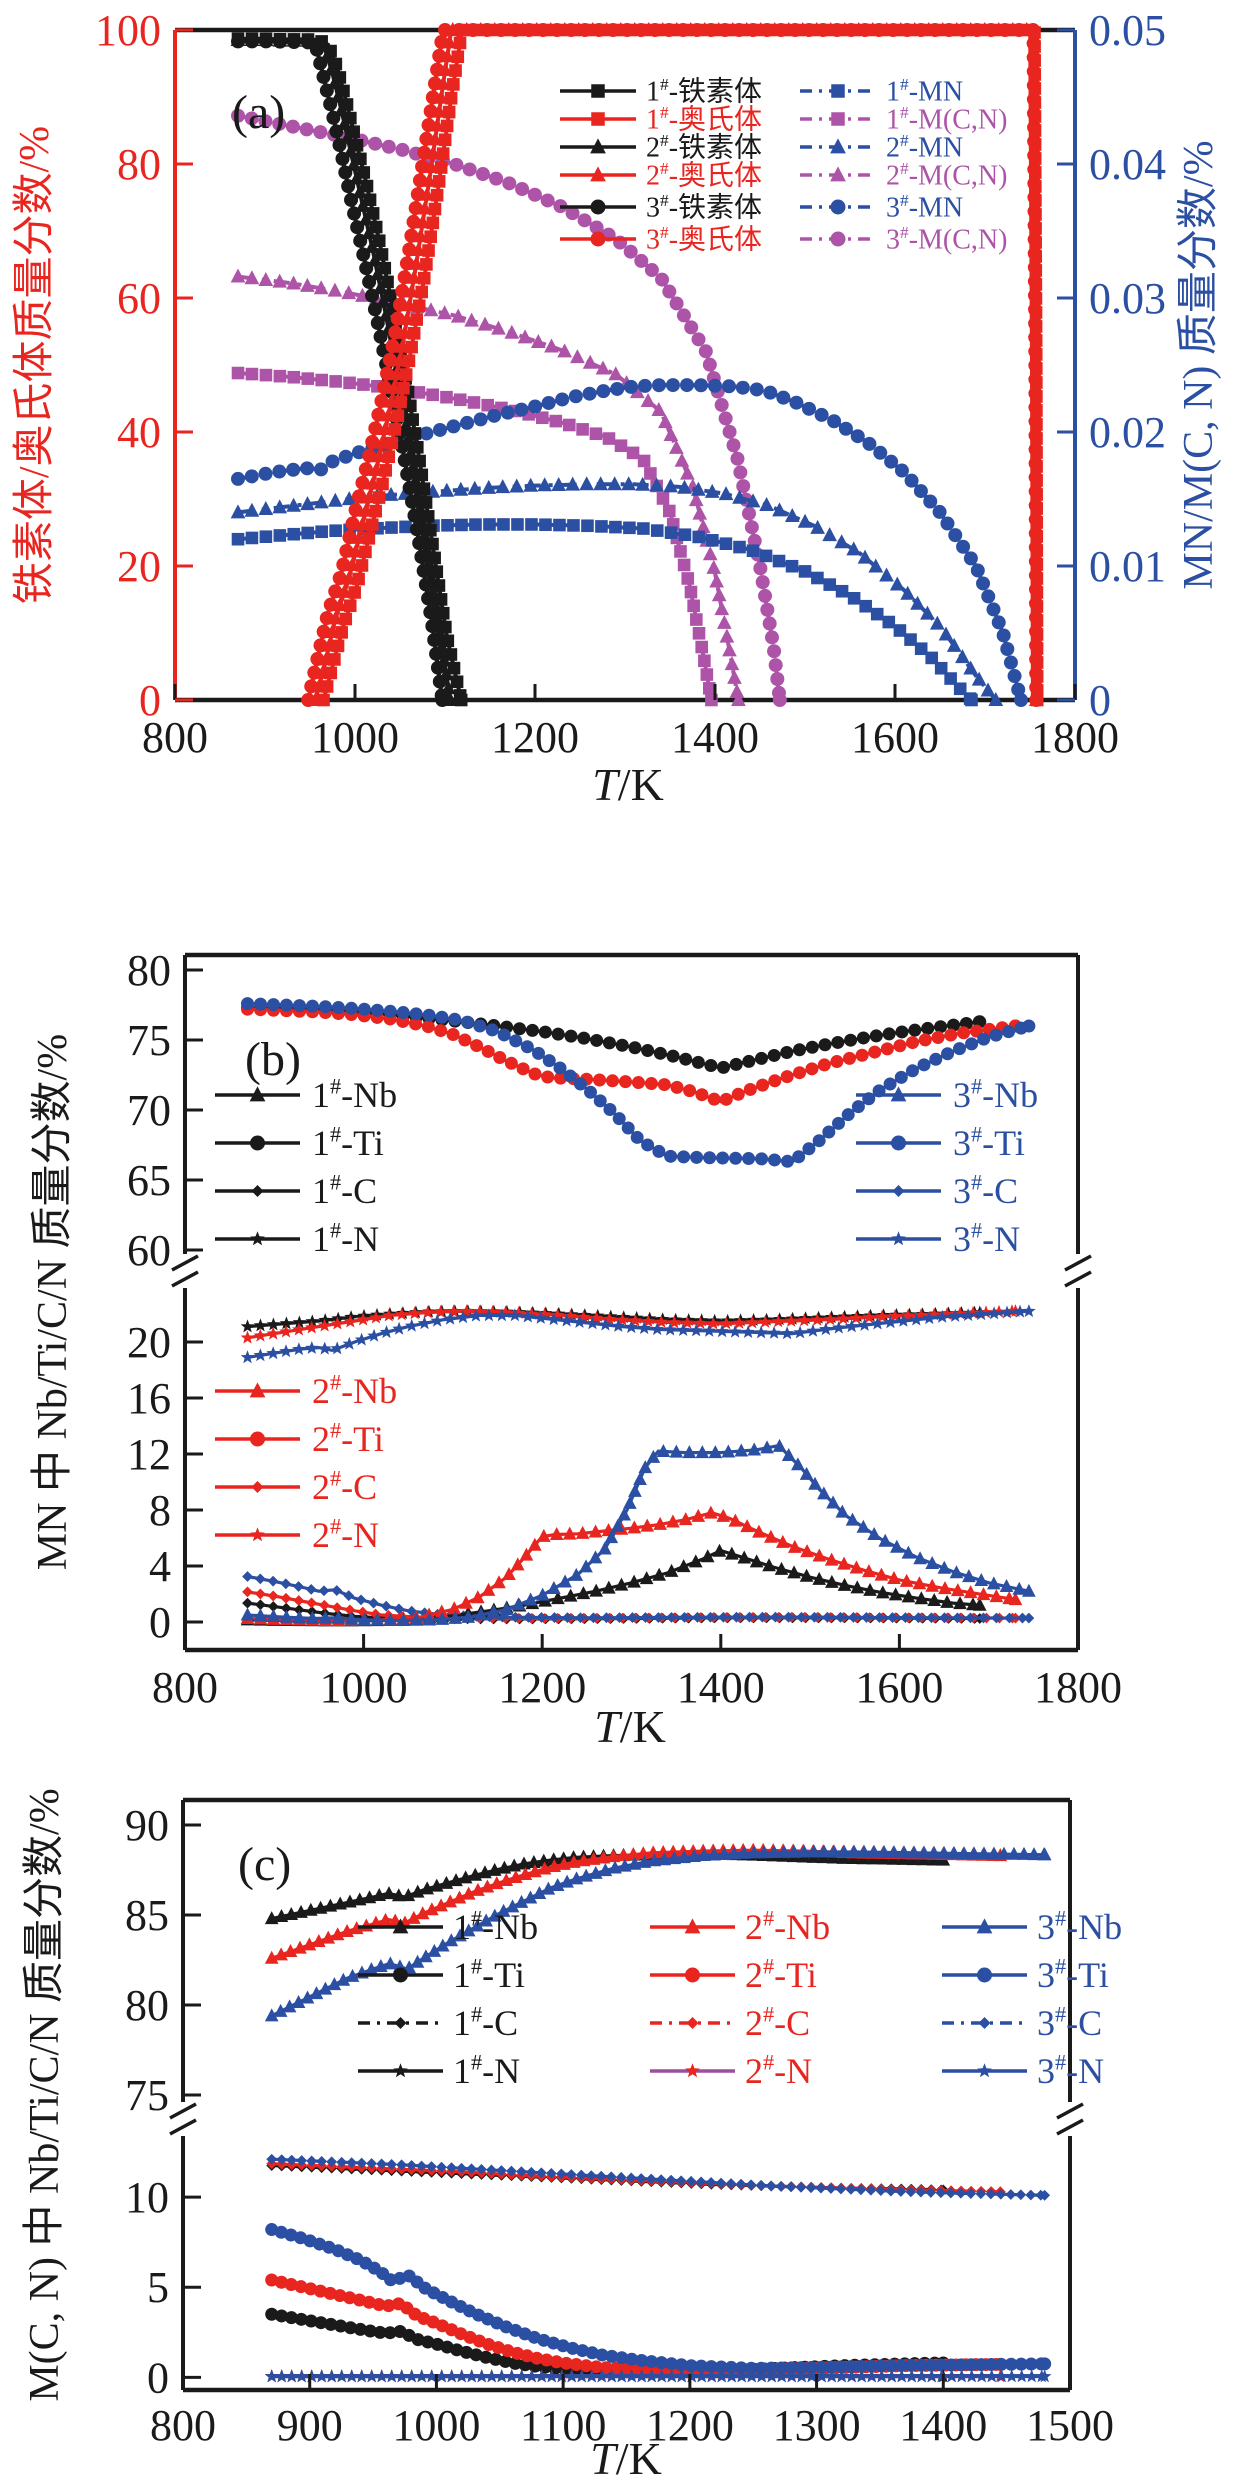  Describe the element at coordinates (704, 175) in the screenshot. I see `legend-label: 2#-奥氏体` at that location.